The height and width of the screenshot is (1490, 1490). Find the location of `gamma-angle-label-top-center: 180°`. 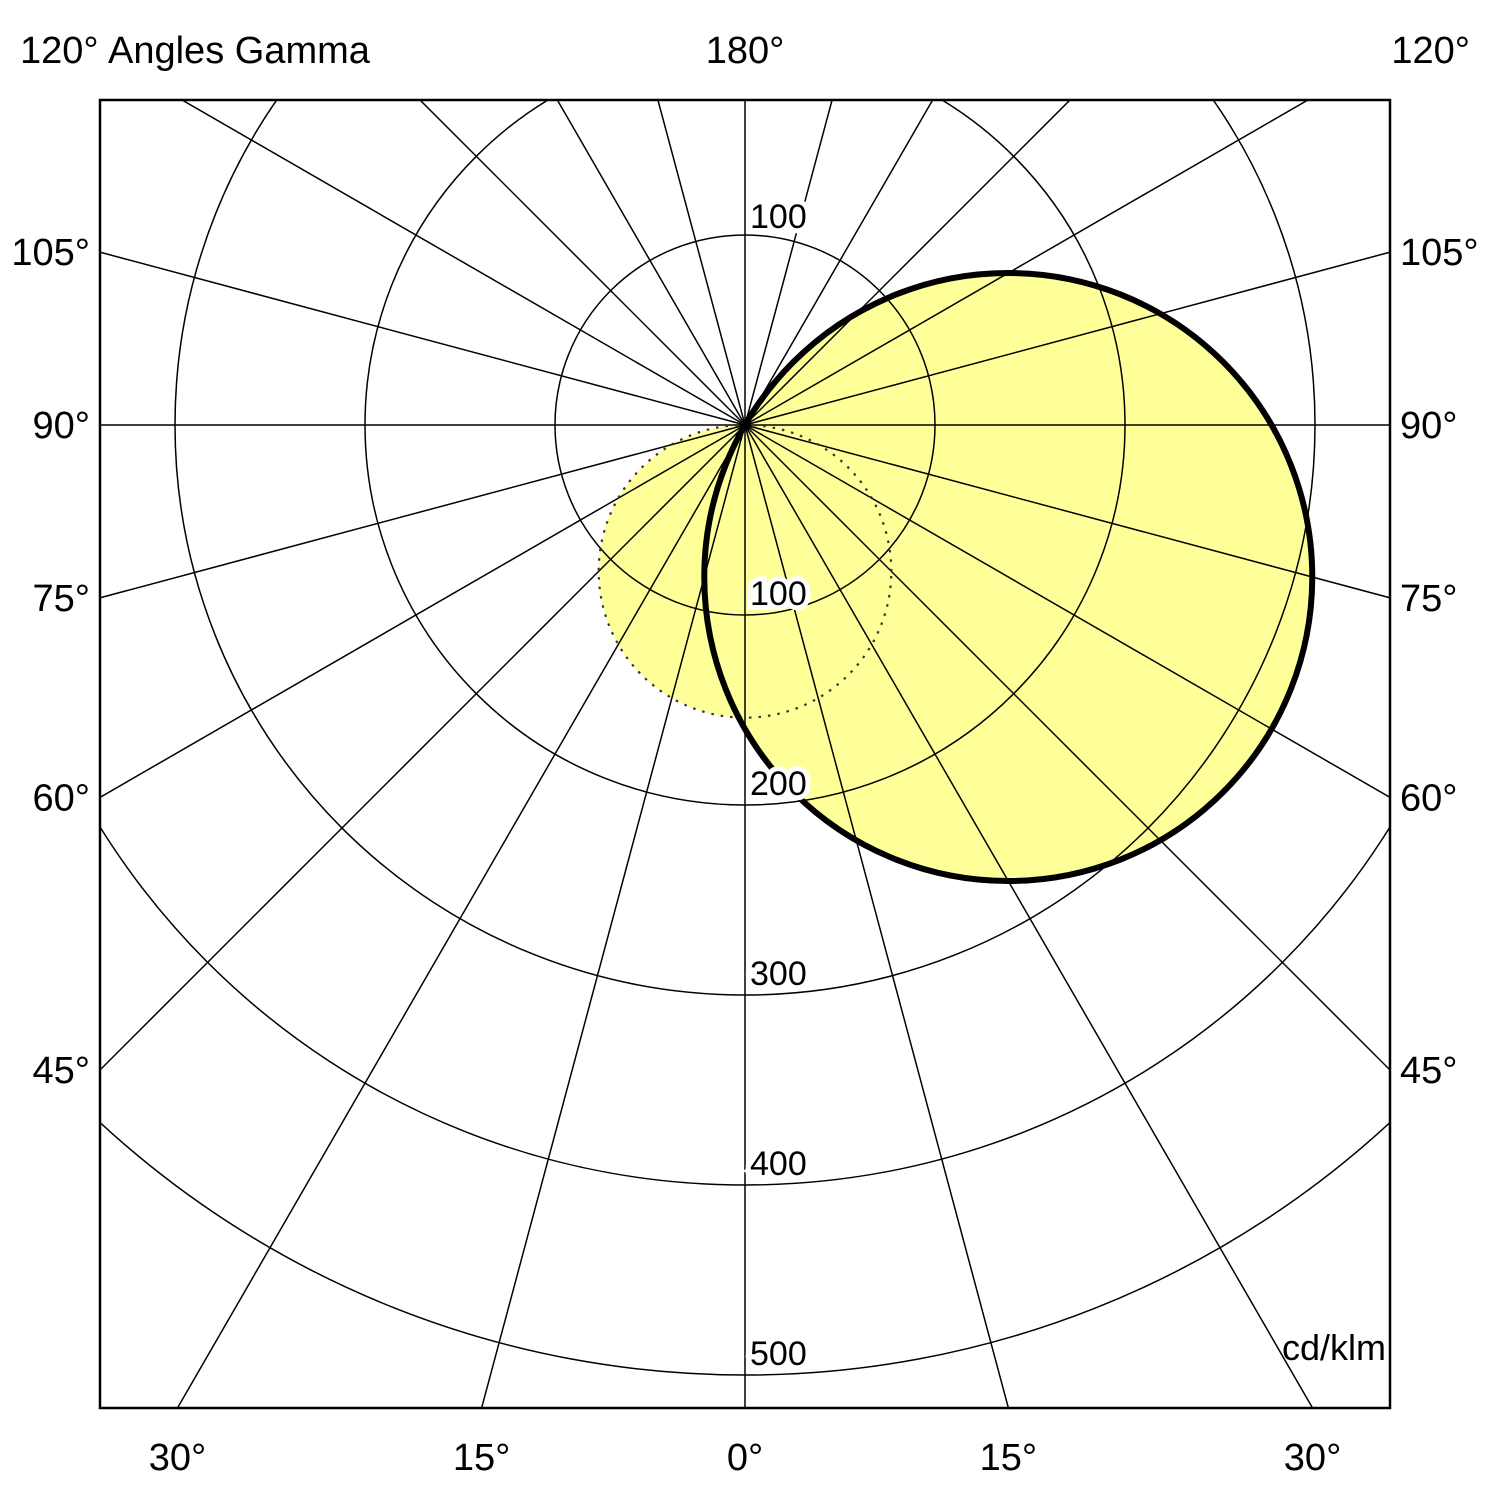

gamma-angle-label-top-center: 180° is located at coordinates (745, 51).